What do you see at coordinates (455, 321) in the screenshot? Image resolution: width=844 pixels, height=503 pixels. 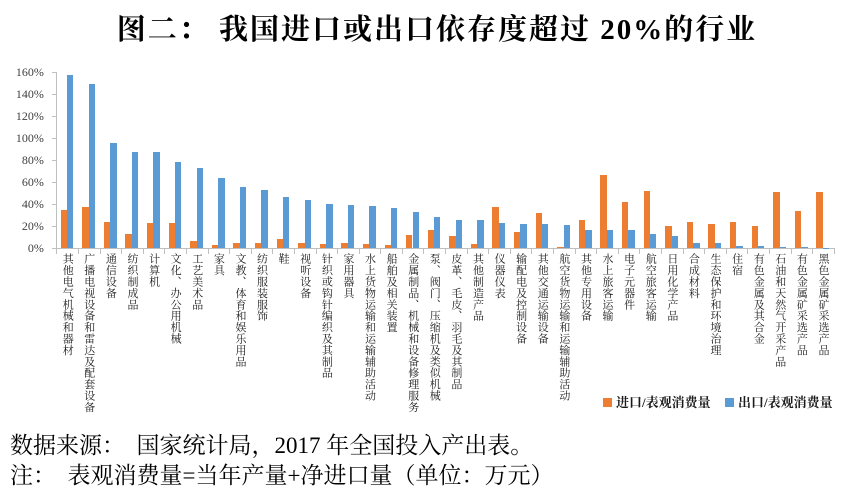 I see `category-label: 皮革、毛皮、羽毛及其制品` at bounding box center [455, 321].